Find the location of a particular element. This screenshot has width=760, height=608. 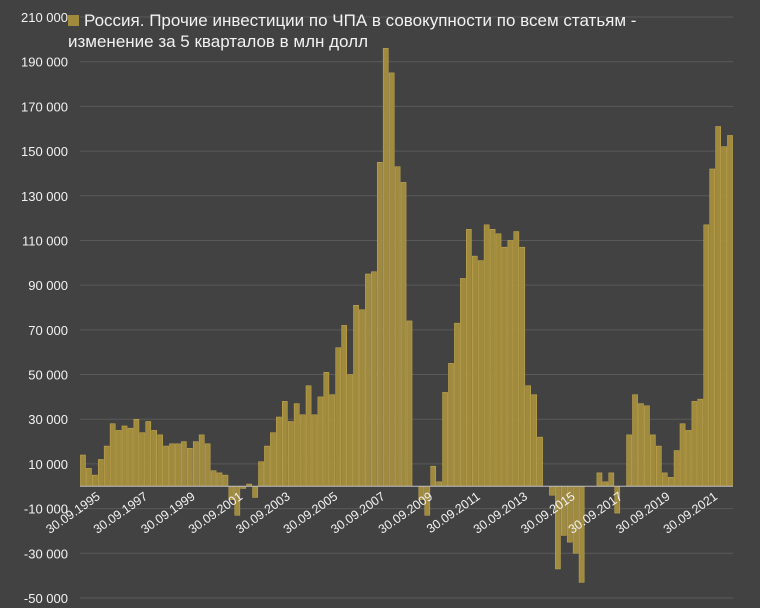

y-tick-label: 10 000 is located at coordinates (48, 464).